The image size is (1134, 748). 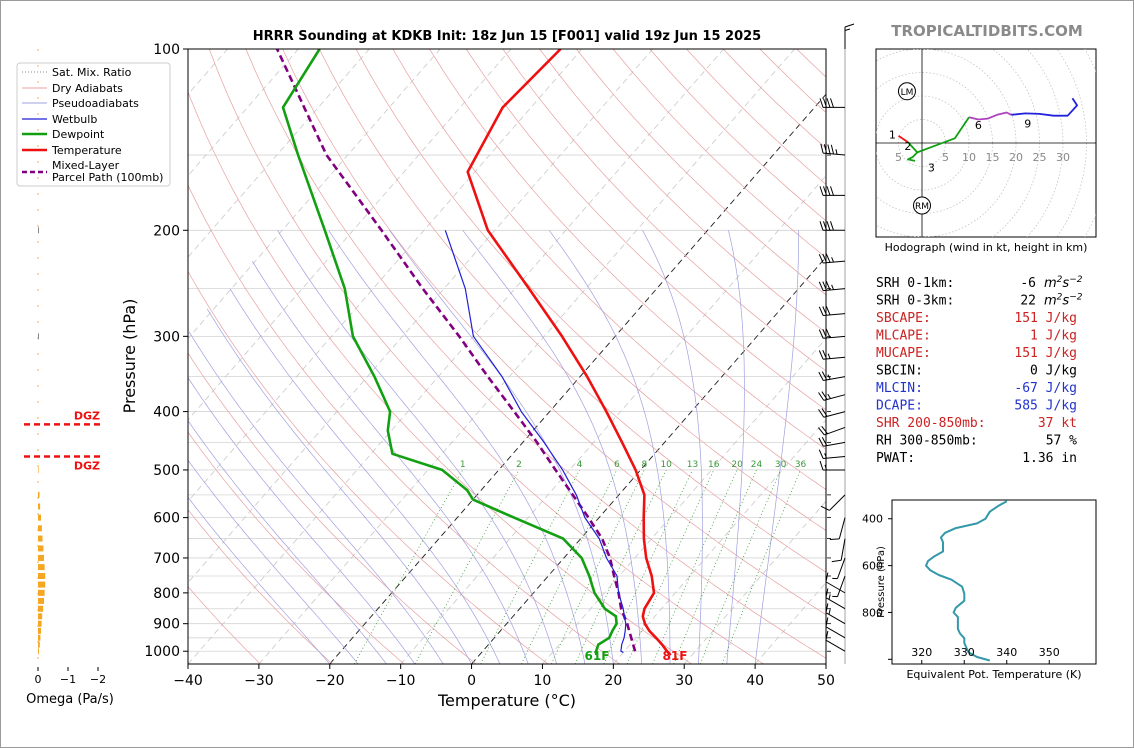 I want to click on y-axis-title: Pressure (hPa), so click(x=129, y=356).